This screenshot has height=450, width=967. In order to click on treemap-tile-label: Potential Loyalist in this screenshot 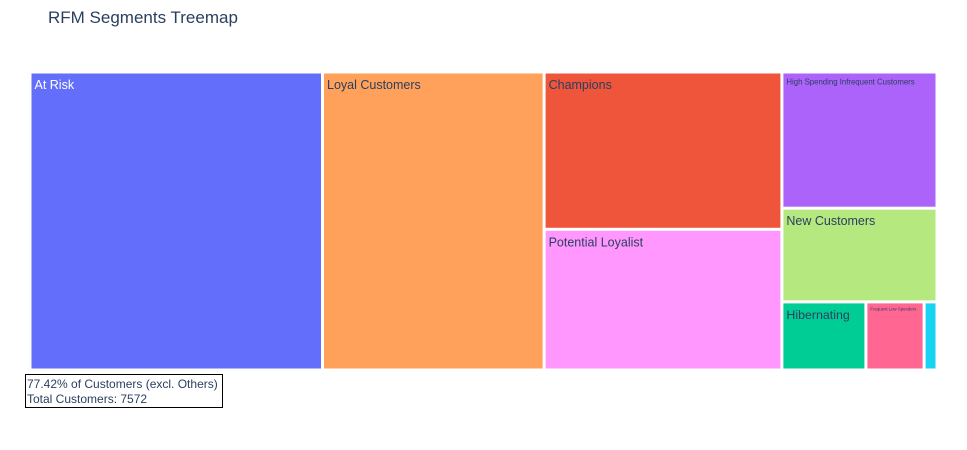, I will do `click(596, 242)`.